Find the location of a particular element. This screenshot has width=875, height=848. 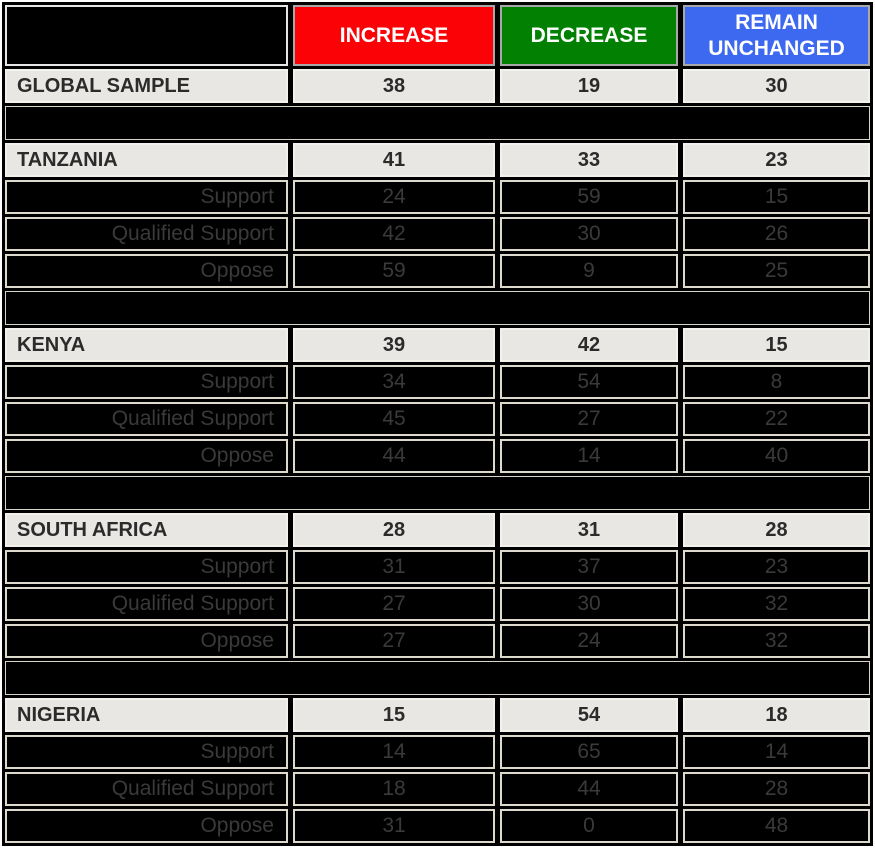

row-south-africa-qualified-support: Qualified Support 27 30 32 is located at coordinates (437, 604).